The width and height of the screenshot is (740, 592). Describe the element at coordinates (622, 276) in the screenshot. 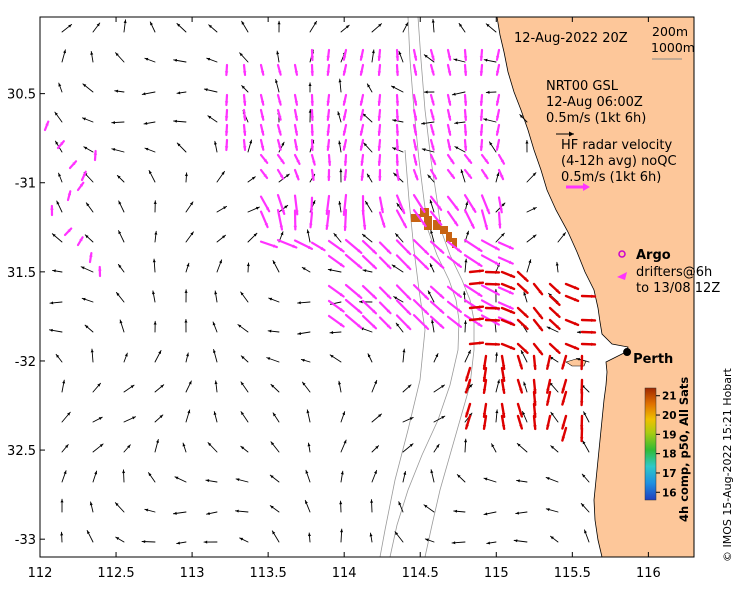

I see `drifter-symbol` at that location.